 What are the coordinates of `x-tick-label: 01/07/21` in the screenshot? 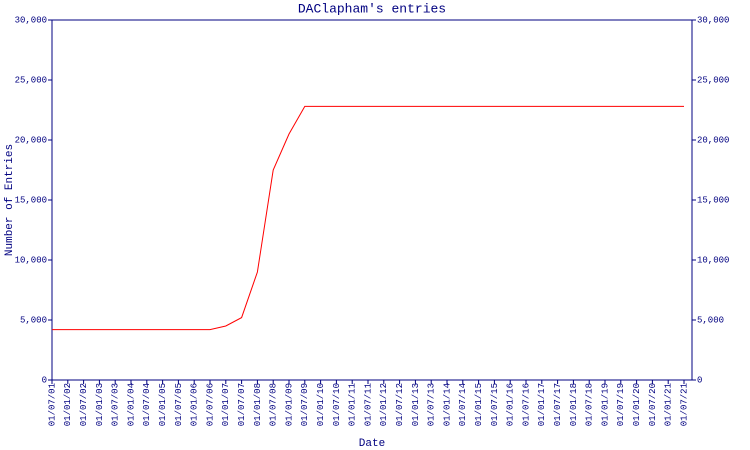 It's located at (684, 404).